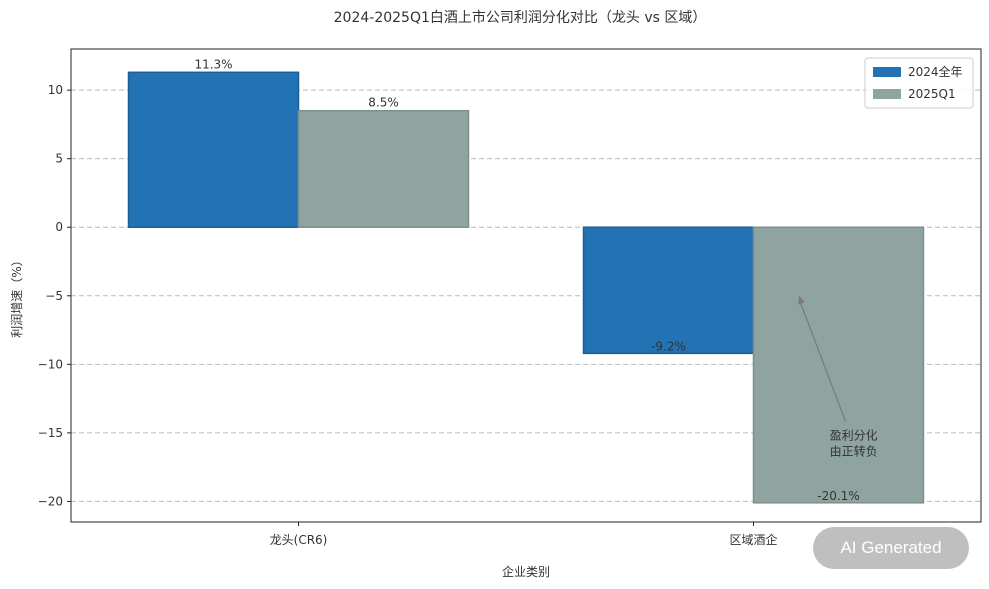 This screenshot has height=589, width=989. What do you see at coordinates (213, 64) in the screenshot?
I see `data-label: 11.3%` at bounding box center [213, 64].